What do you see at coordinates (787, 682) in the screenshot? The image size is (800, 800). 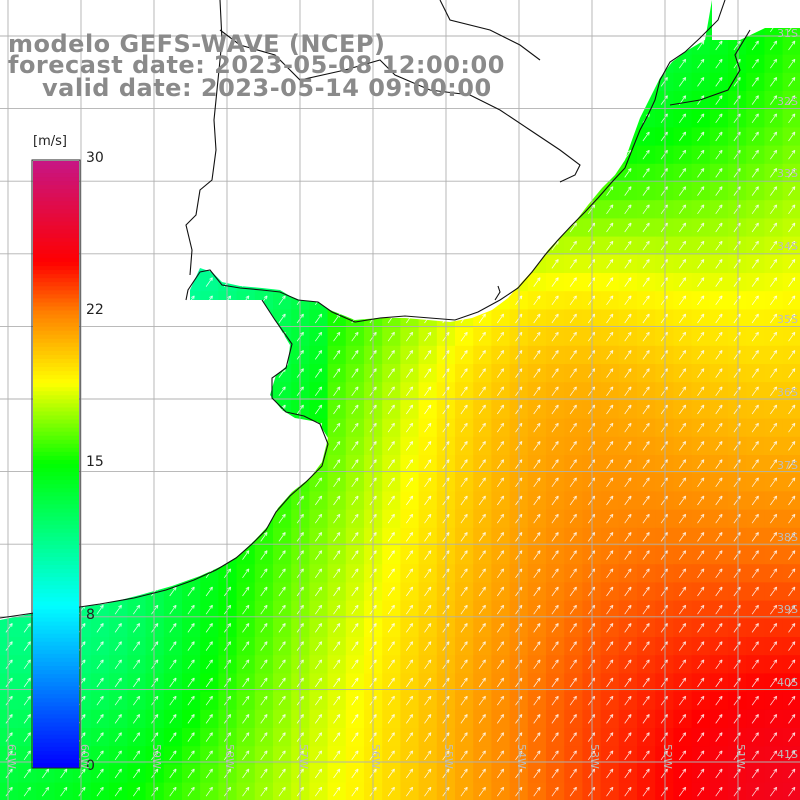 I see `lat-label: 40S` at bounding box center [787, 682].